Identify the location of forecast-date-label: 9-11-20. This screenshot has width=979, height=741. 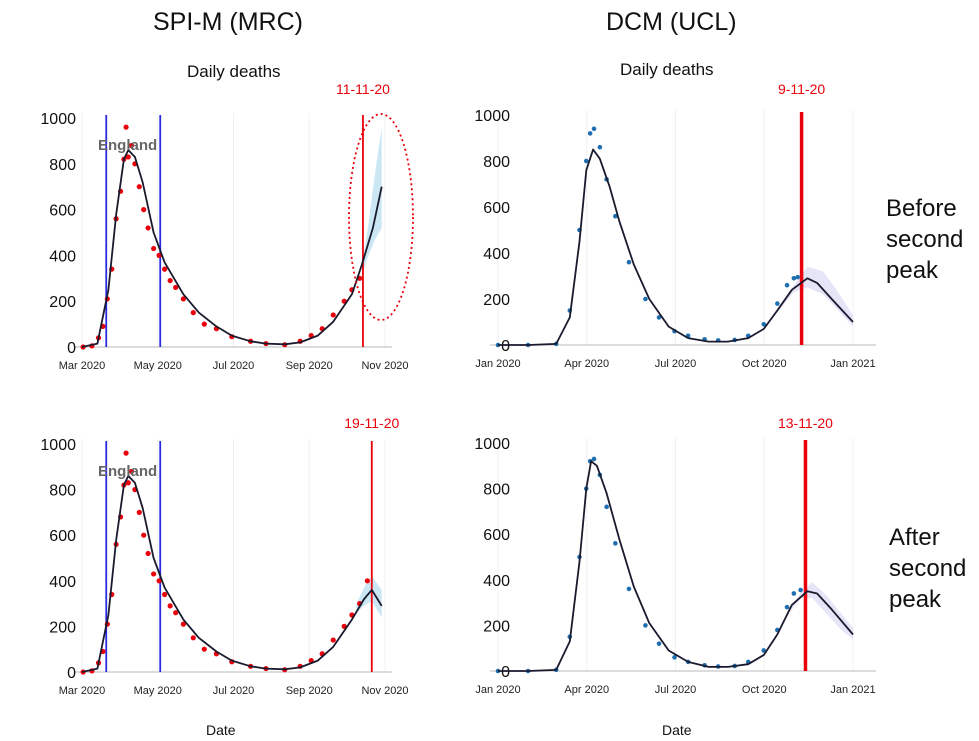
(801, 89).